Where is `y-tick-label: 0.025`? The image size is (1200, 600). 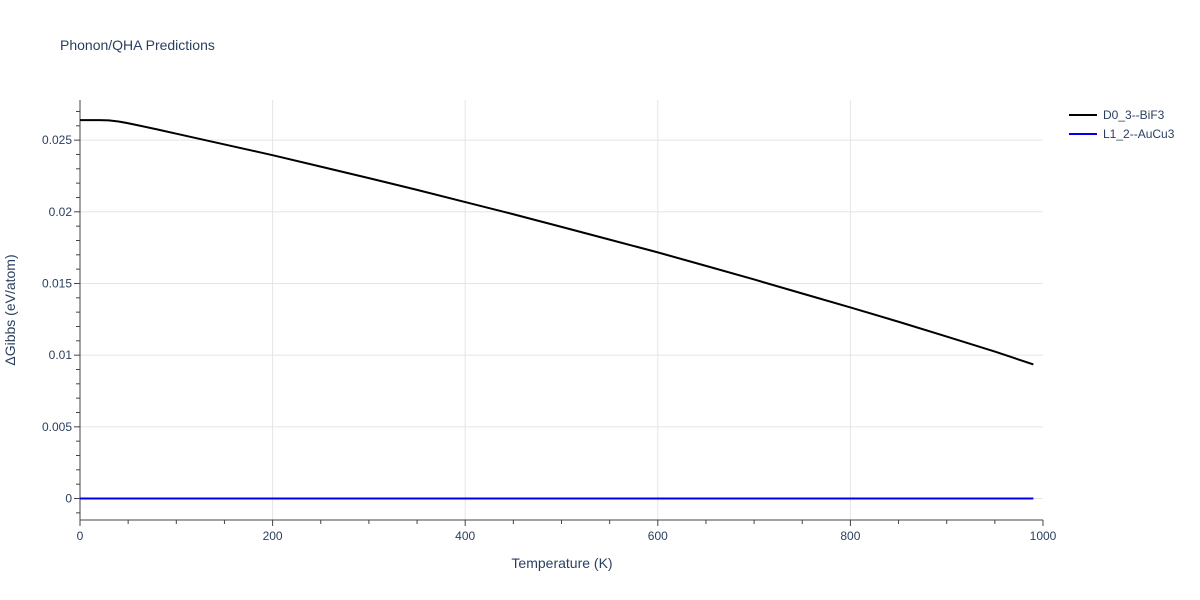
y-tick-label: 0.025 is located at coordinates (57, 140).